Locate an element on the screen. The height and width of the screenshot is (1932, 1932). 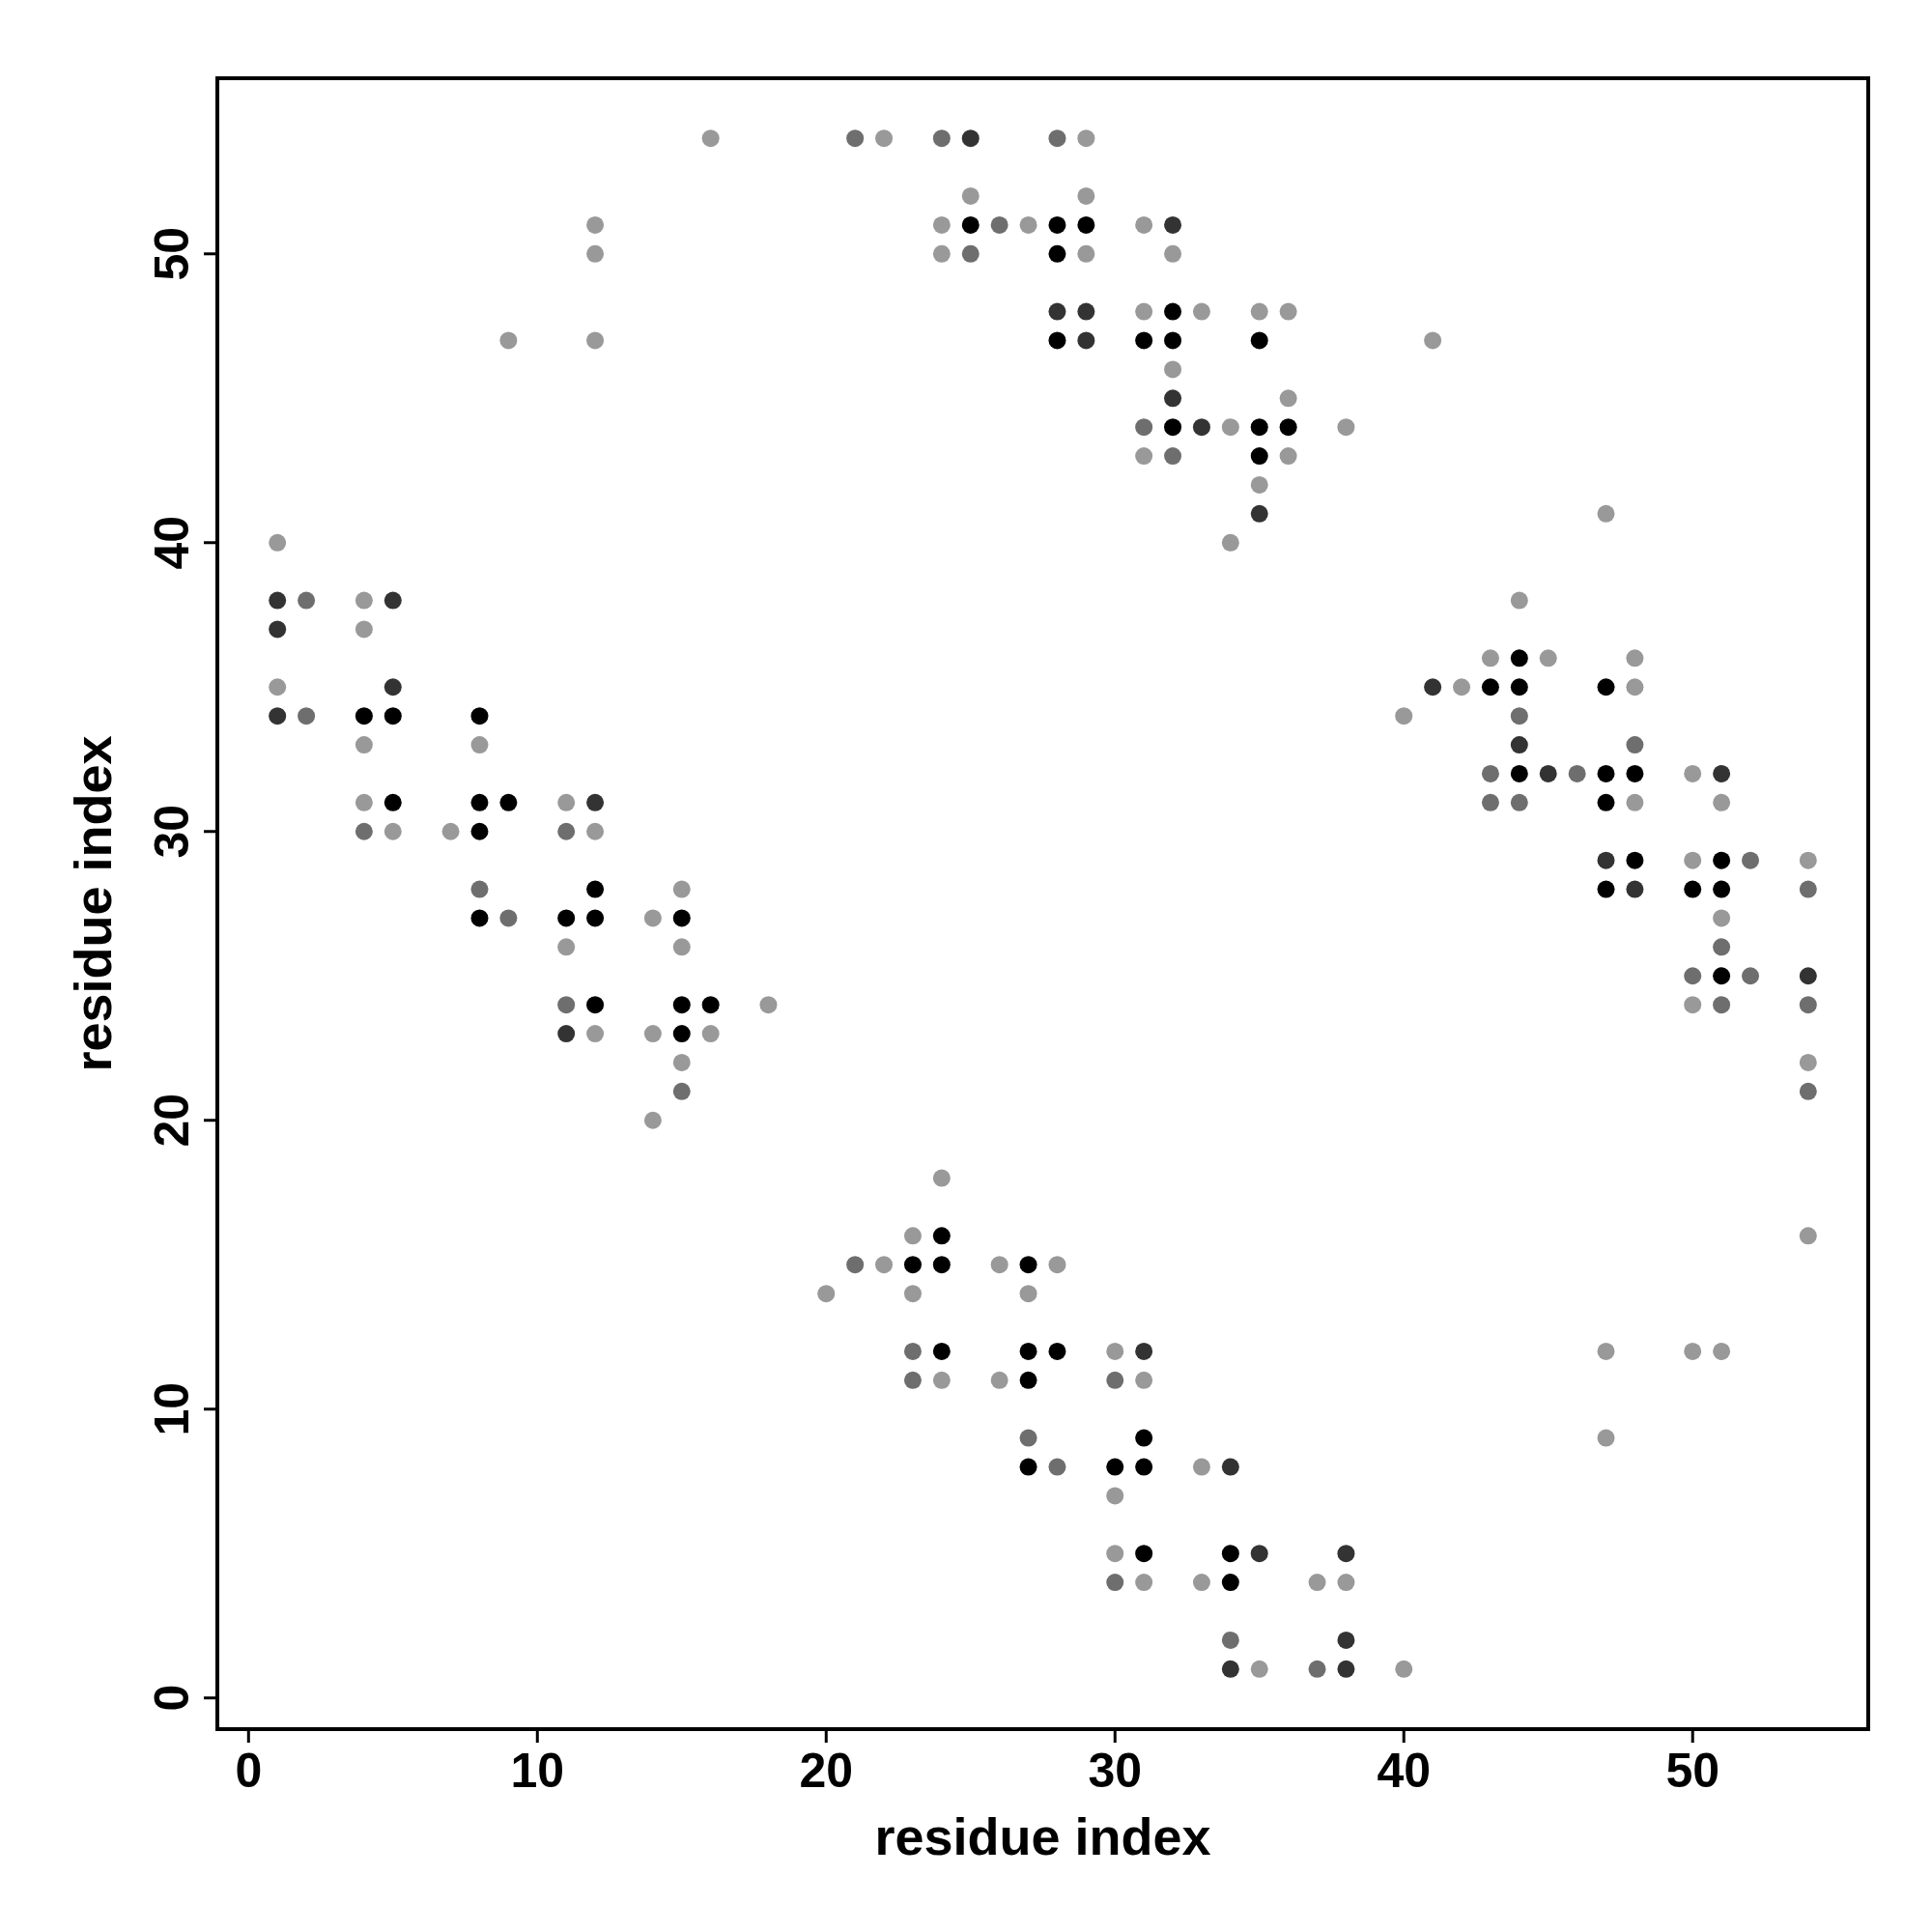
x-tick-label: 20 is located at coordinates (826, 1771).